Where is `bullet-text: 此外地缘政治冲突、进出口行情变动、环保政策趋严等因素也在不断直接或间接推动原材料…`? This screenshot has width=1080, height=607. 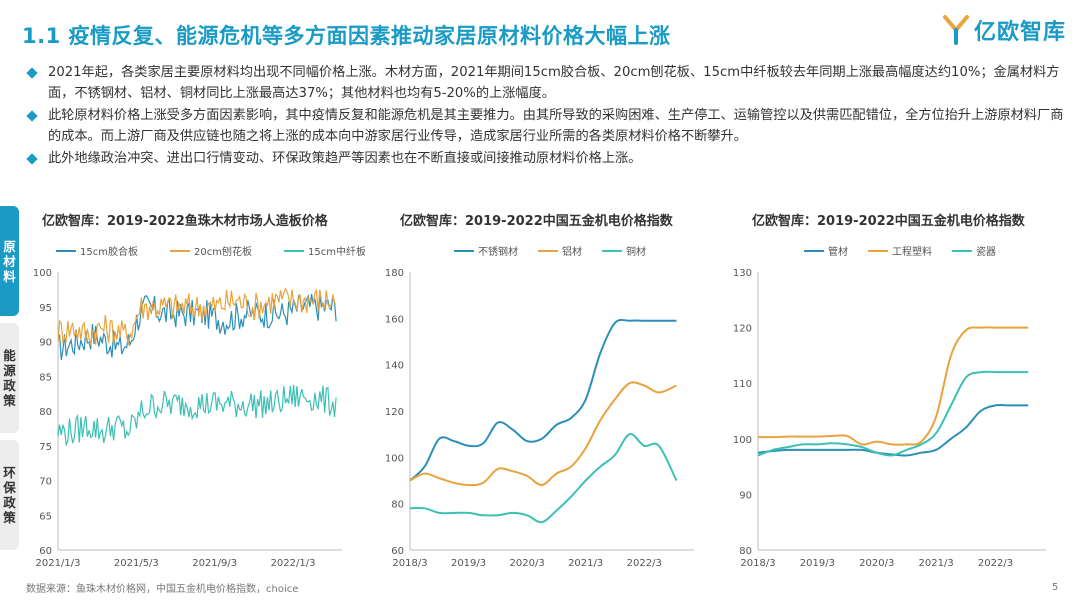
bullet-text: 此外地缘政治冲突、进出口行情变动、环保政策趋严等因素也在不断直接或间接推动原材料… is located at coordinates (345, 158).